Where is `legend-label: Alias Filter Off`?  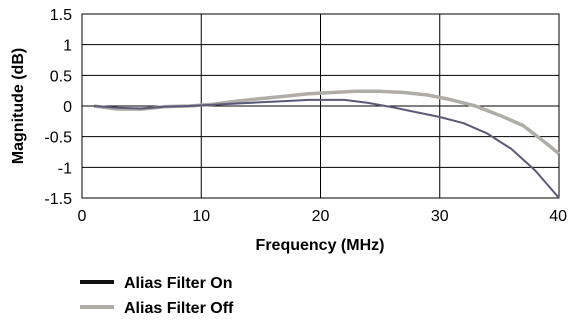 legend-label: Alias Filter Off is located at coordinates (179, 308).